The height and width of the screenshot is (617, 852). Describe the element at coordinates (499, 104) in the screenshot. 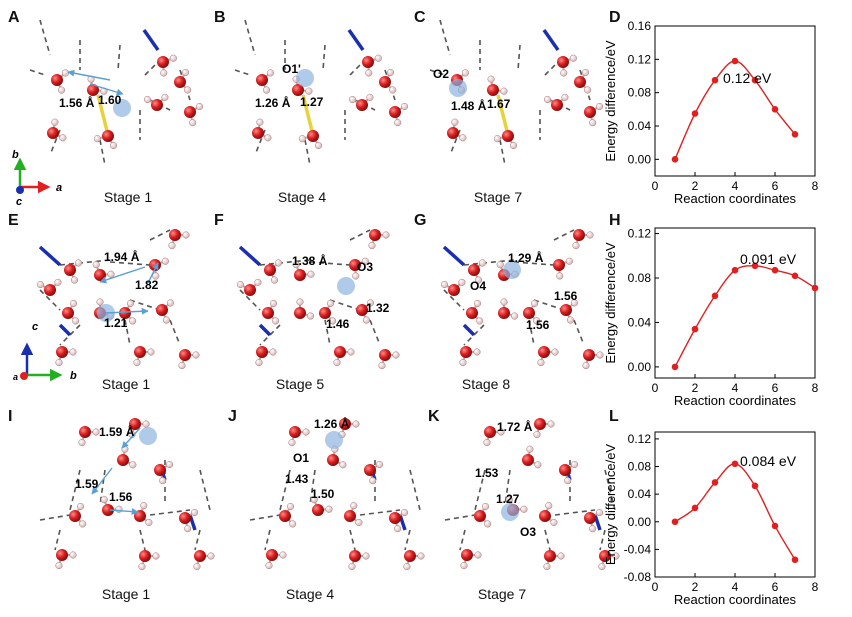

I see `bond-label: 1.67` at that location.